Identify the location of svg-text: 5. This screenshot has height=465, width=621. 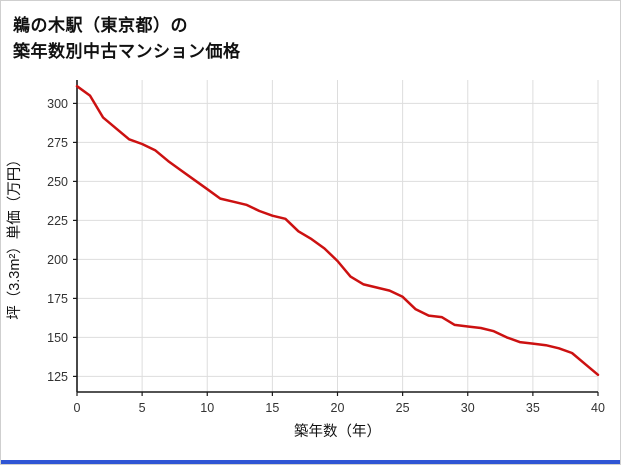
(142, 408).